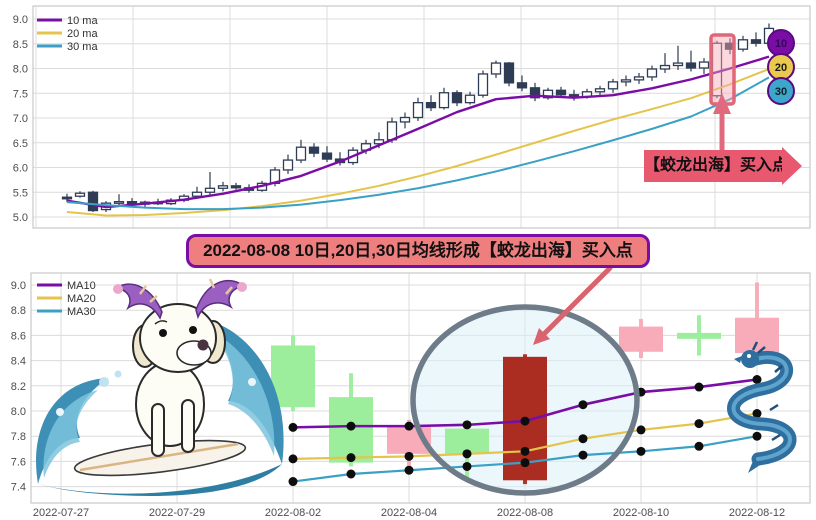  What do you see at coordinates (20, 45) in the screenshot?
I see `y-axis-tick: 8.5` at bounding box center [20, 45].